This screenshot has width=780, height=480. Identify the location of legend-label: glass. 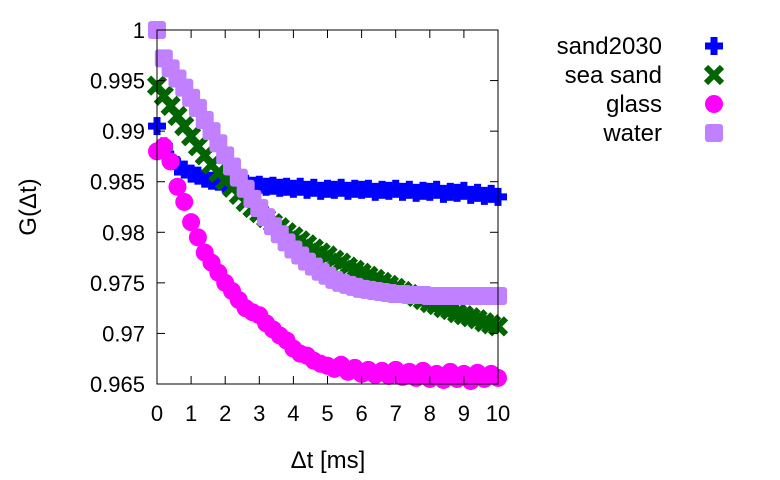
(634, 104).